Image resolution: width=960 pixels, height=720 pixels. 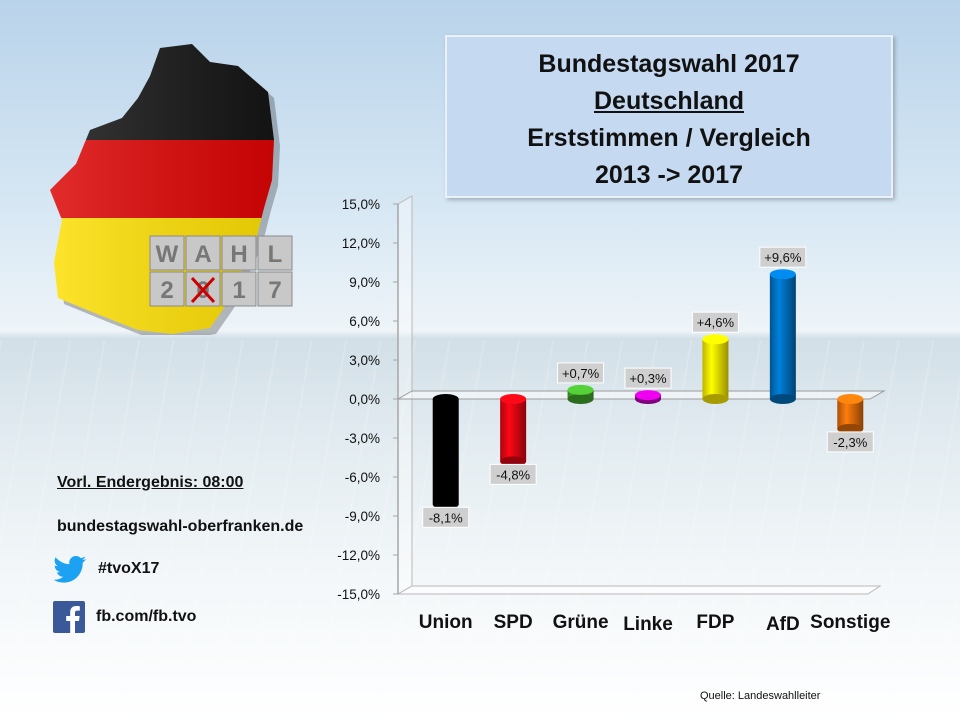 I want to click on svg-text: 1, so click(x=238, y=290).